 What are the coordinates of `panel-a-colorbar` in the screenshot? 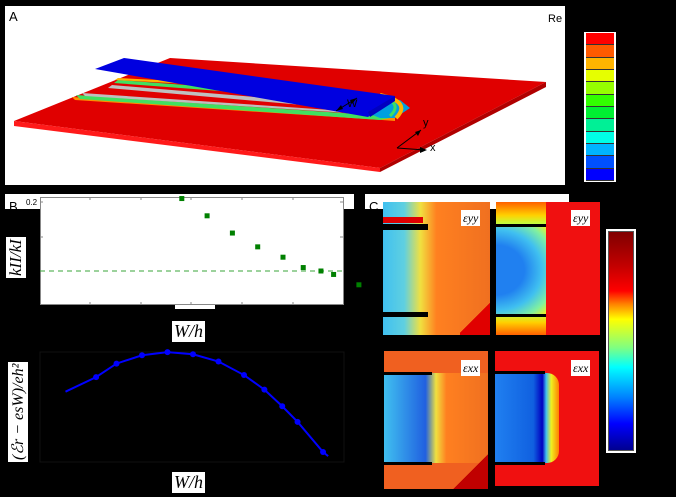 It's located at (600, 107).